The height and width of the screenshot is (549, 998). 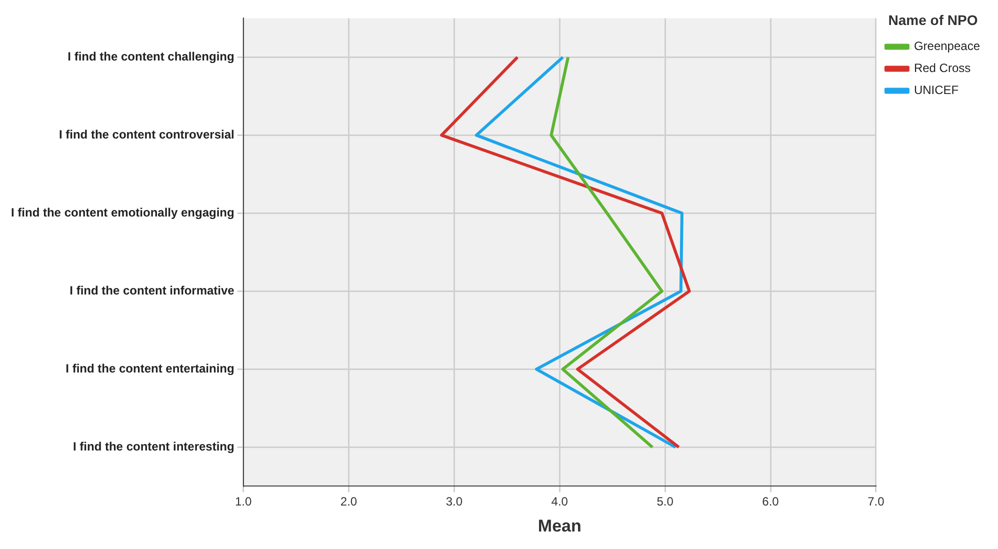 What do you see at coordinates (947, 46) in the screenshot?
I see `legend-label: Greenpeace` at bounding box center [947, 46].